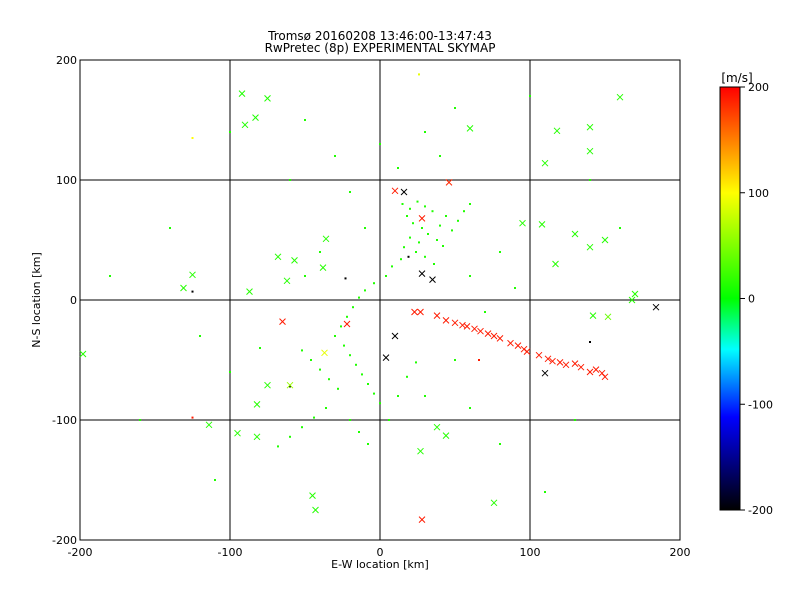 Image resolution: width=800 pixels, height=604 pixels. I want to click on x-tick-label: 200, so click(680, 552).